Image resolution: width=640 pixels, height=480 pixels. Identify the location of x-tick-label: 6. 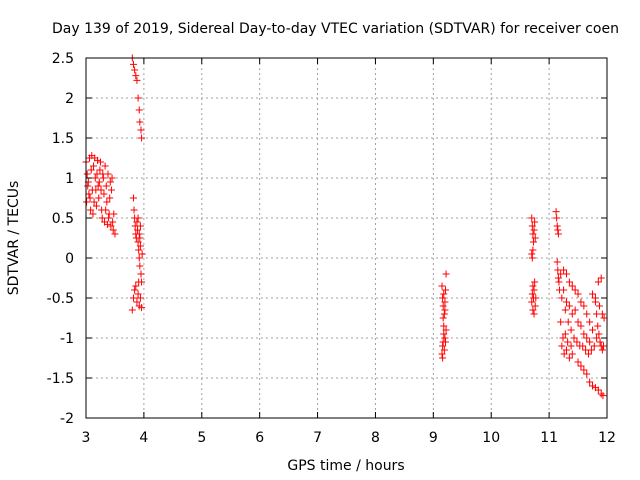
(259, 438).